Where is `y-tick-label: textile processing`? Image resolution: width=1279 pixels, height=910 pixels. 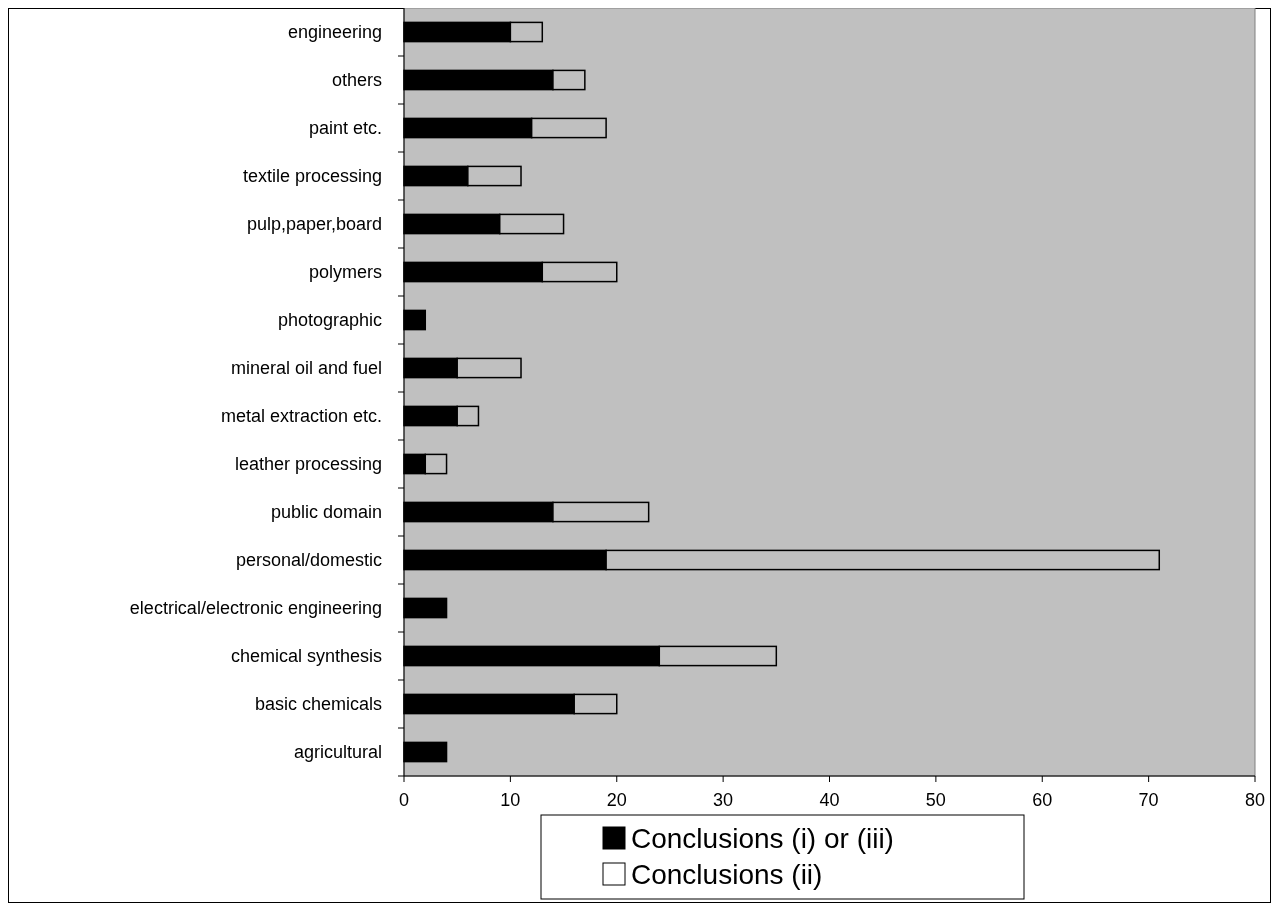
y-tick-label: textile processing is located at coordinates (312, 176).